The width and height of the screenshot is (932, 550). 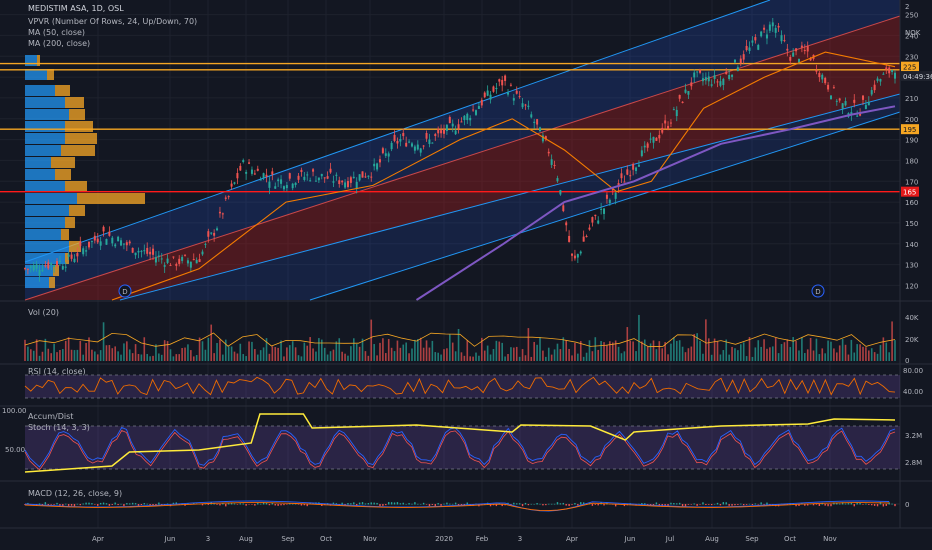 I want to click on price-tick-250: 250, so click(x=911, y=16).